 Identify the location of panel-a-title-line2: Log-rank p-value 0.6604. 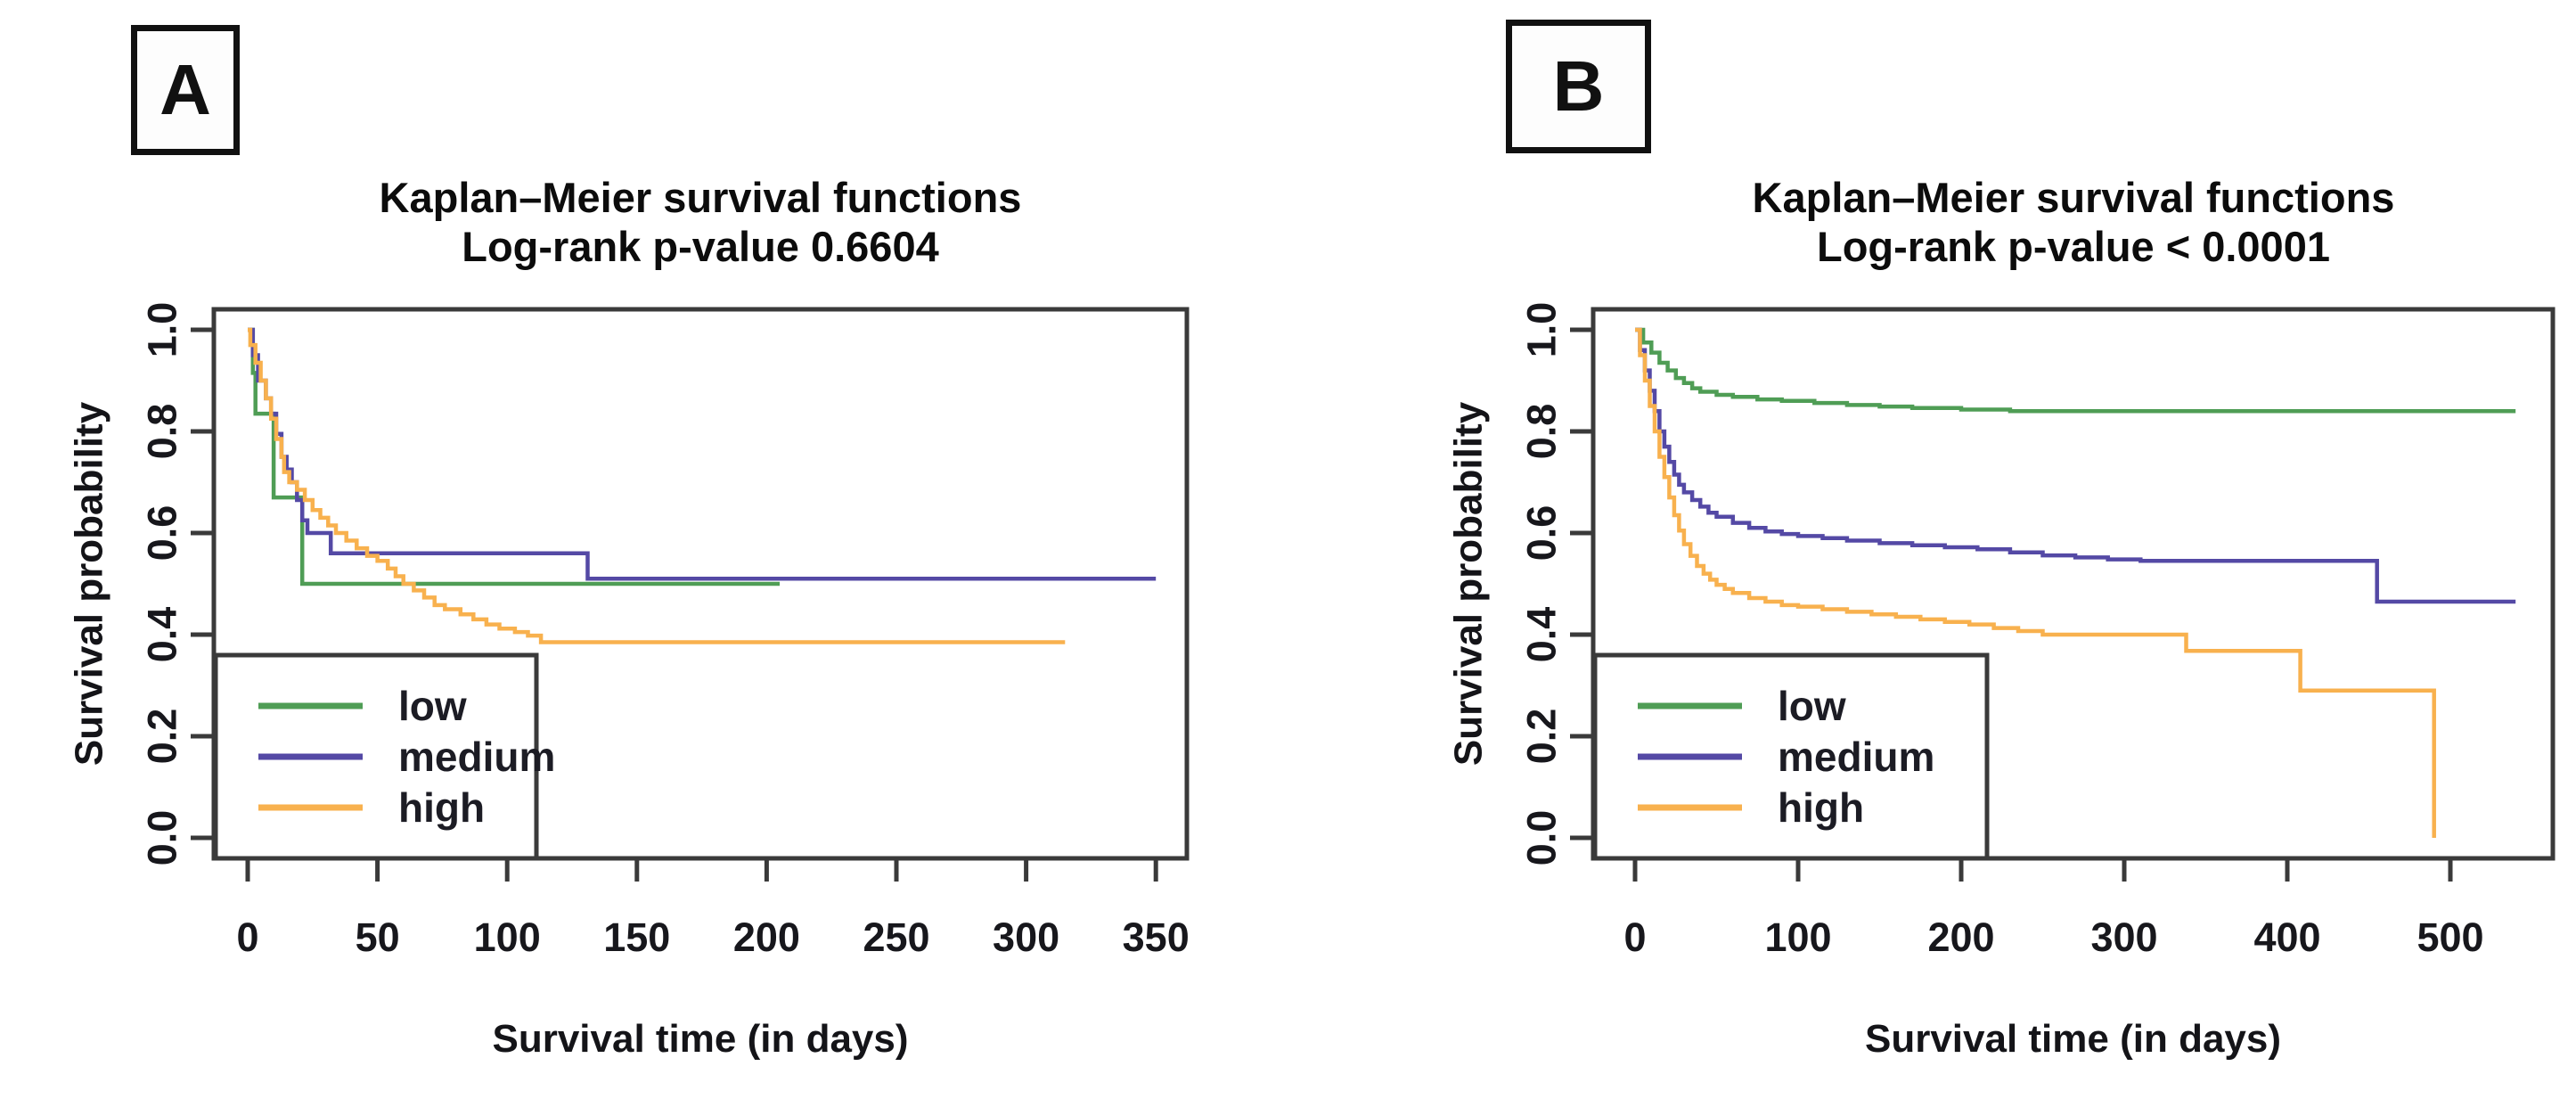
(700, 247).